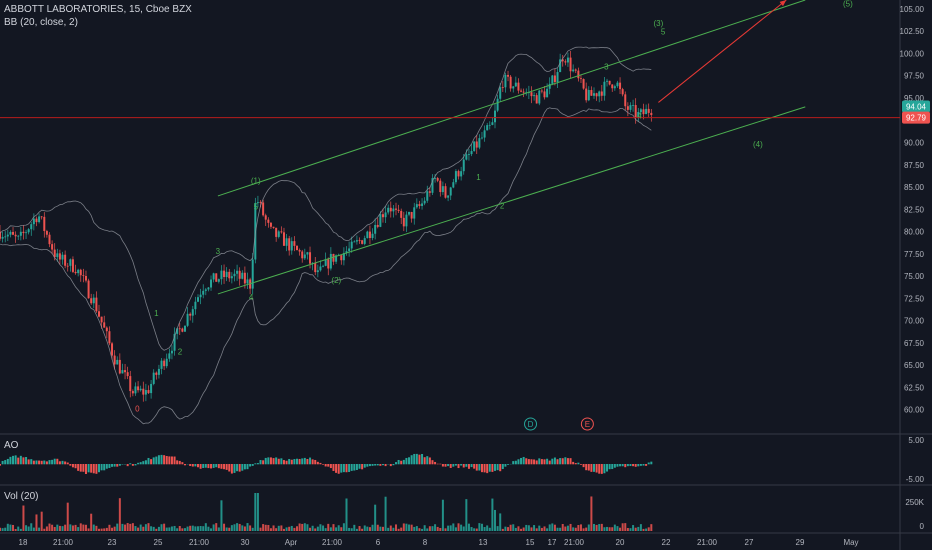 The image size is (932, 550). I want to click on symbol-title: ABBOTT LABORATORIES, 15, Cboe BZX, so click(98, 9).